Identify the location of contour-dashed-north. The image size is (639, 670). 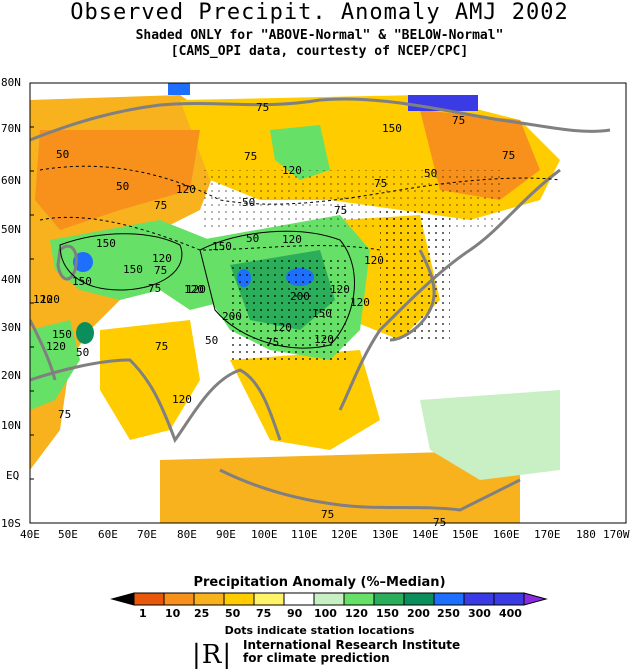
(300, 185).